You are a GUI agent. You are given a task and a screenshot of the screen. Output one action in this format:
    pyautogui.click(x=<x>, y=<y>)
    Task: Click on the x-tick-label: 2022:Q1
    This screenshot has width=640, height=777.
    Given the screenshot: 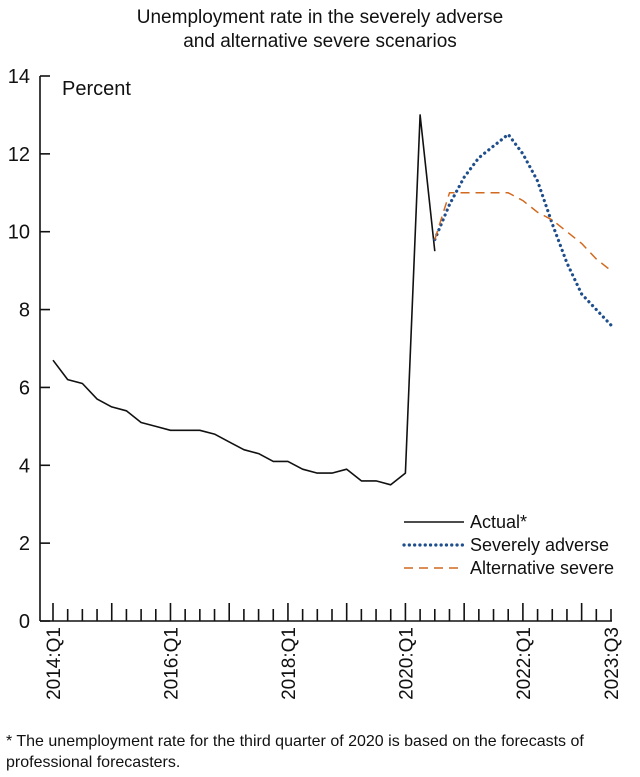 What is the action you would take?
    pyautogui.click(x=524, y=663)
    